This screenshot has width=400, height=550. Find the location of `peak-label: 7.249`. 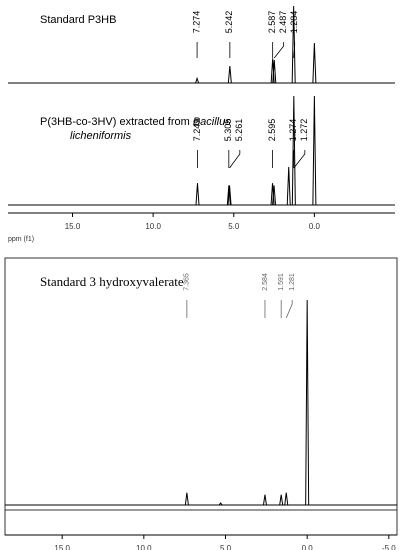

peak-label: 7.249 is located at coordinates (197, 130).